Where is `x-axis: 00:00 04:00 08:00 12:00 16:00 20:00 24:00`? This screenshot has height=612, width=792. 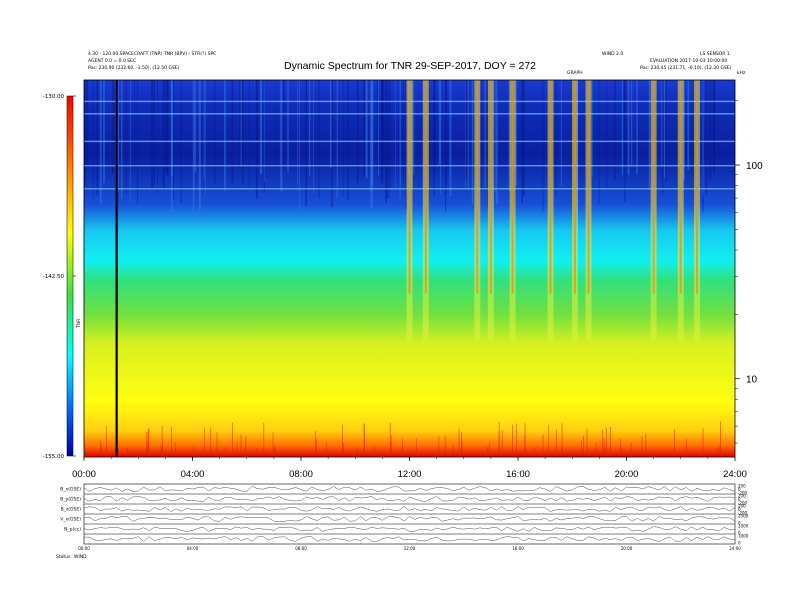 x-axis: 00:00 04:00 08:00 12:00 16:00 20:00 24:00 is located at coordinates (409, 468).